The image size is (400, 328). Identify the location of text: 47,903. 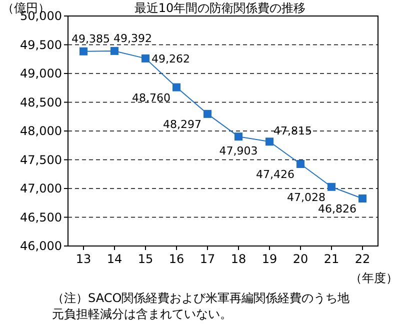
(238, 151).